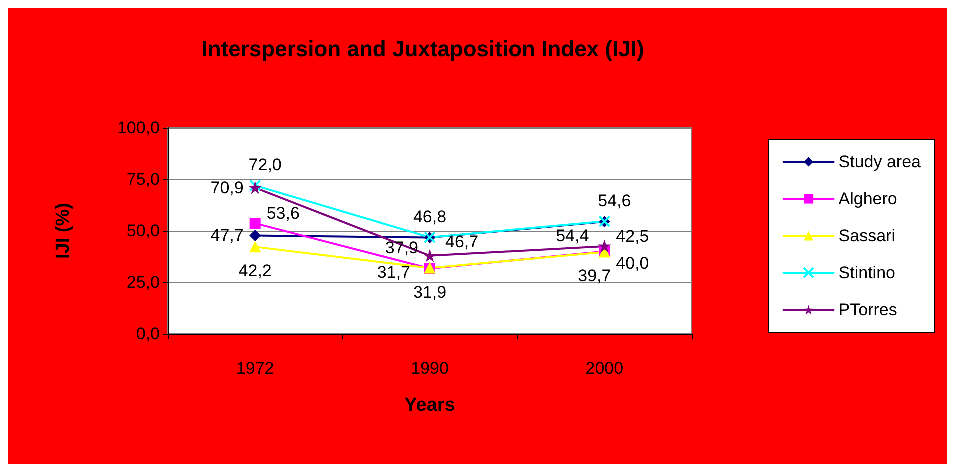 The width and height of the screenshot is (955, 472). What do you see at coordinates (633, 264) in the screenshot?
I see `data-label: 40,0` at bounding box center [633, 264].